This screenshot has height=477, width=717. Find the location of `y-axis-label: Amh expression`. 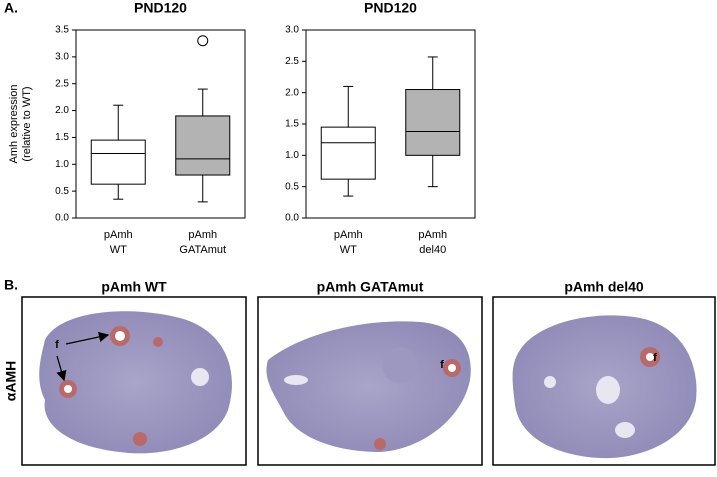

y-axis-label: Amh expression is located at coordinates (14, 124).